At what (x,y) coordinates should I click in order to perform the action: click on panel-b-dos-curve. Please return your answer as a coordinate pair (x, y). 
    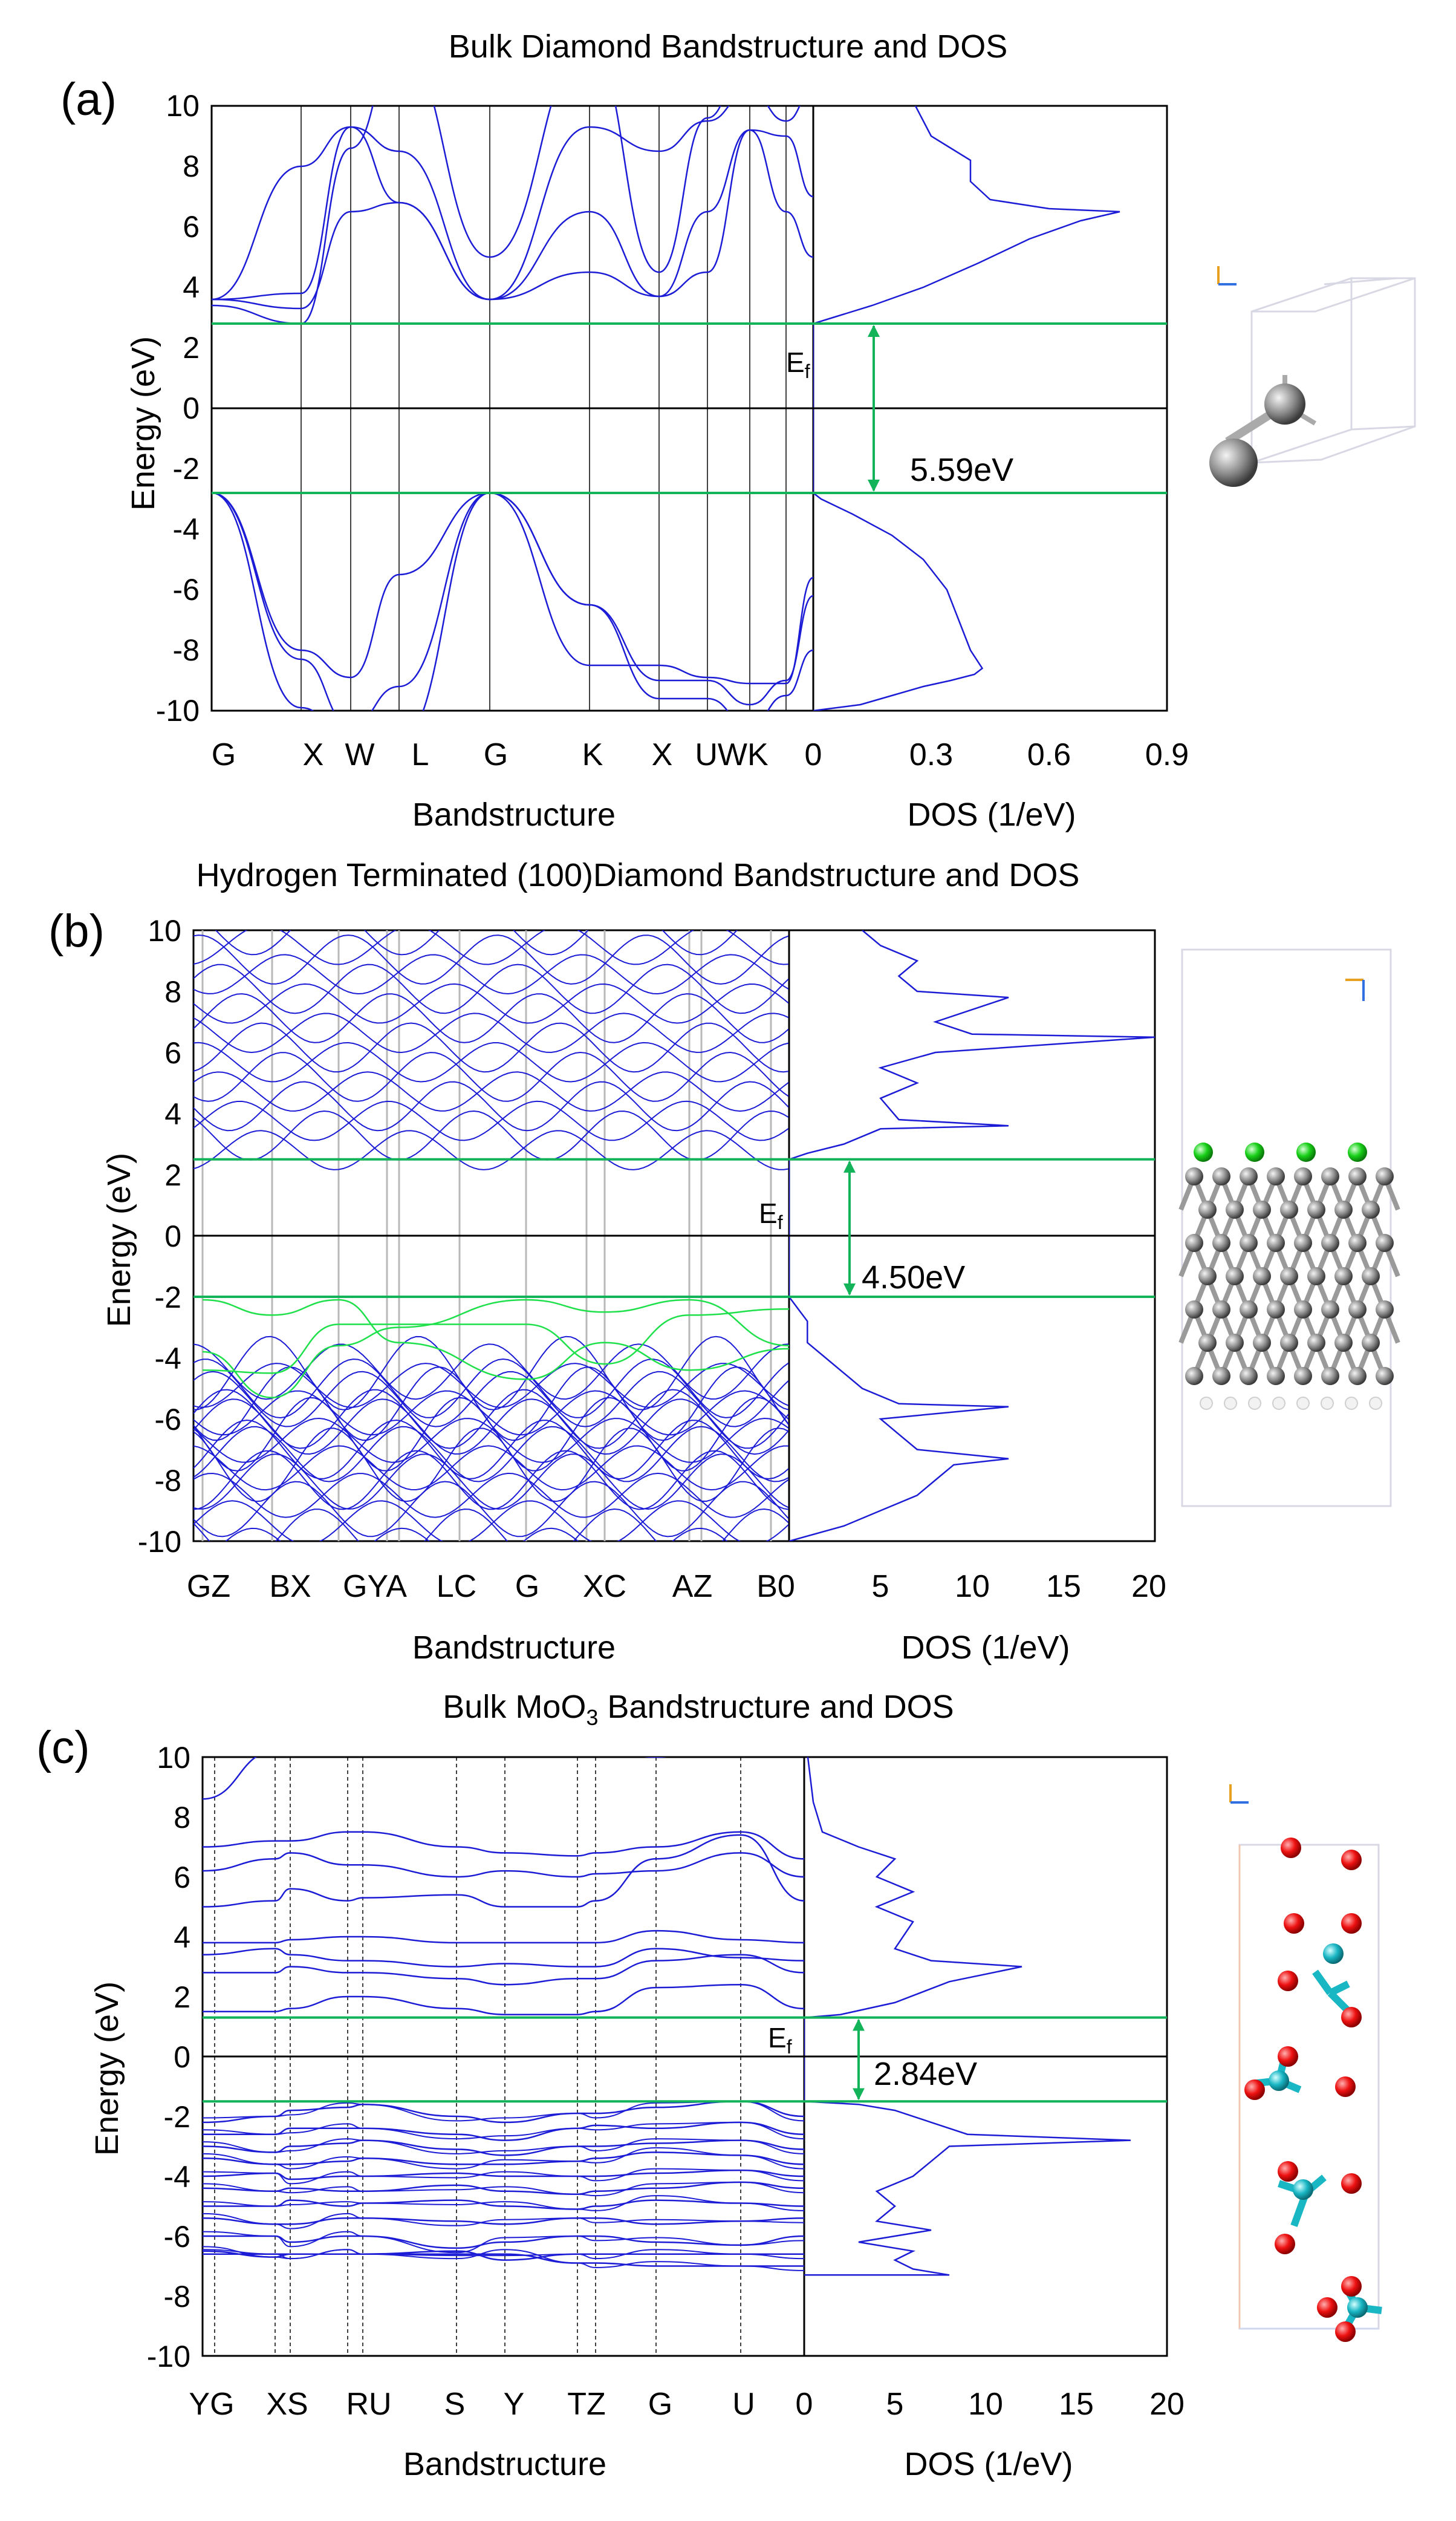
    Looking at the image, I should click on (972, 1235).